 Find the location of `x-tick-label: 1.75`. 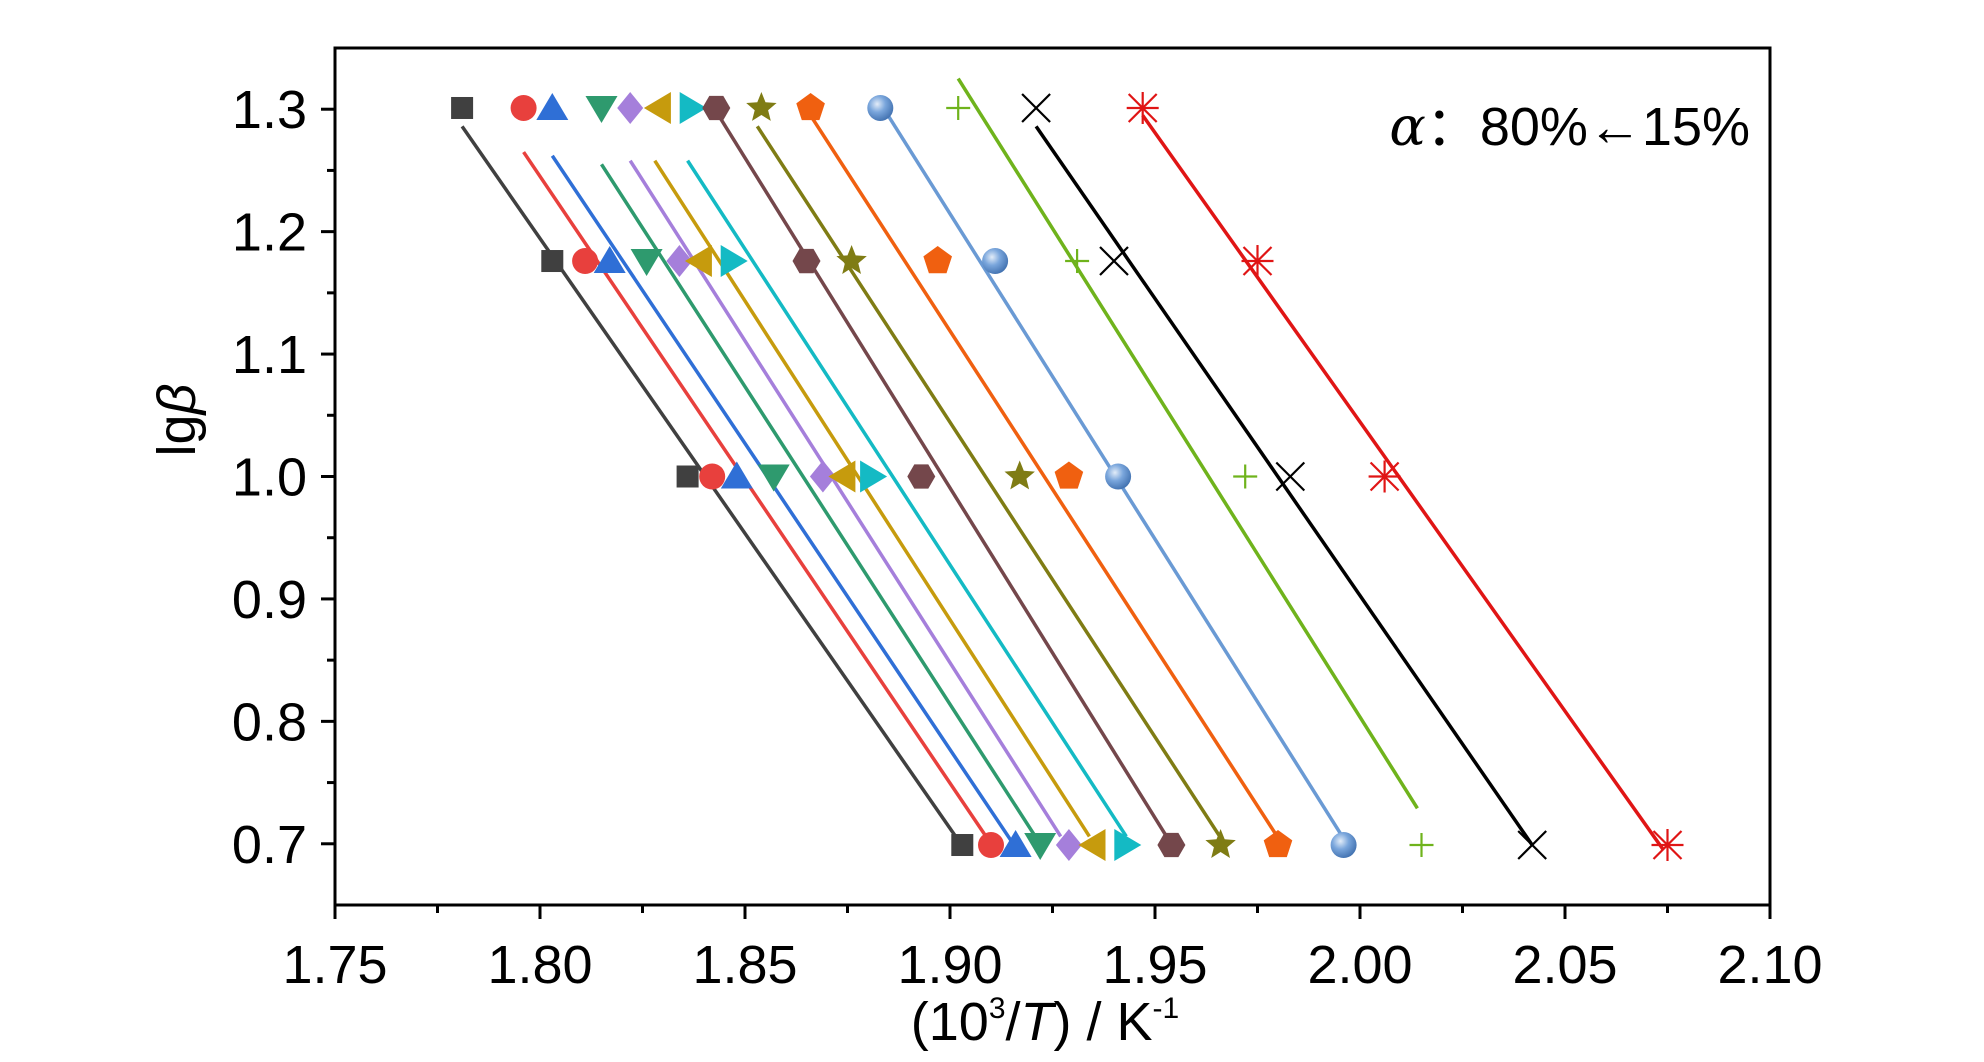

x-tick-label: 1.75 is located at coordinates (334, 965).